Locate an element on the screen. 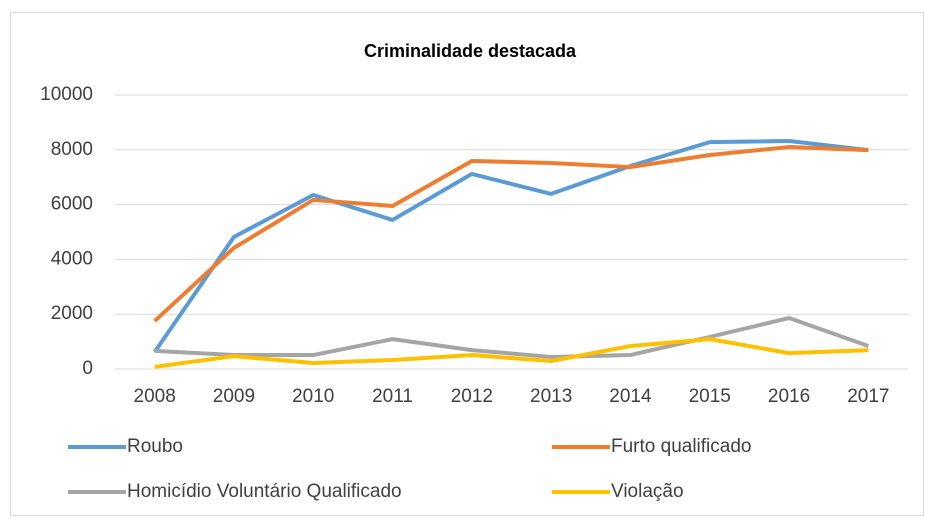 The width and height of the screenshot is (925, 521). x-tick-label: 2011 is located at coordinates (392, 396).